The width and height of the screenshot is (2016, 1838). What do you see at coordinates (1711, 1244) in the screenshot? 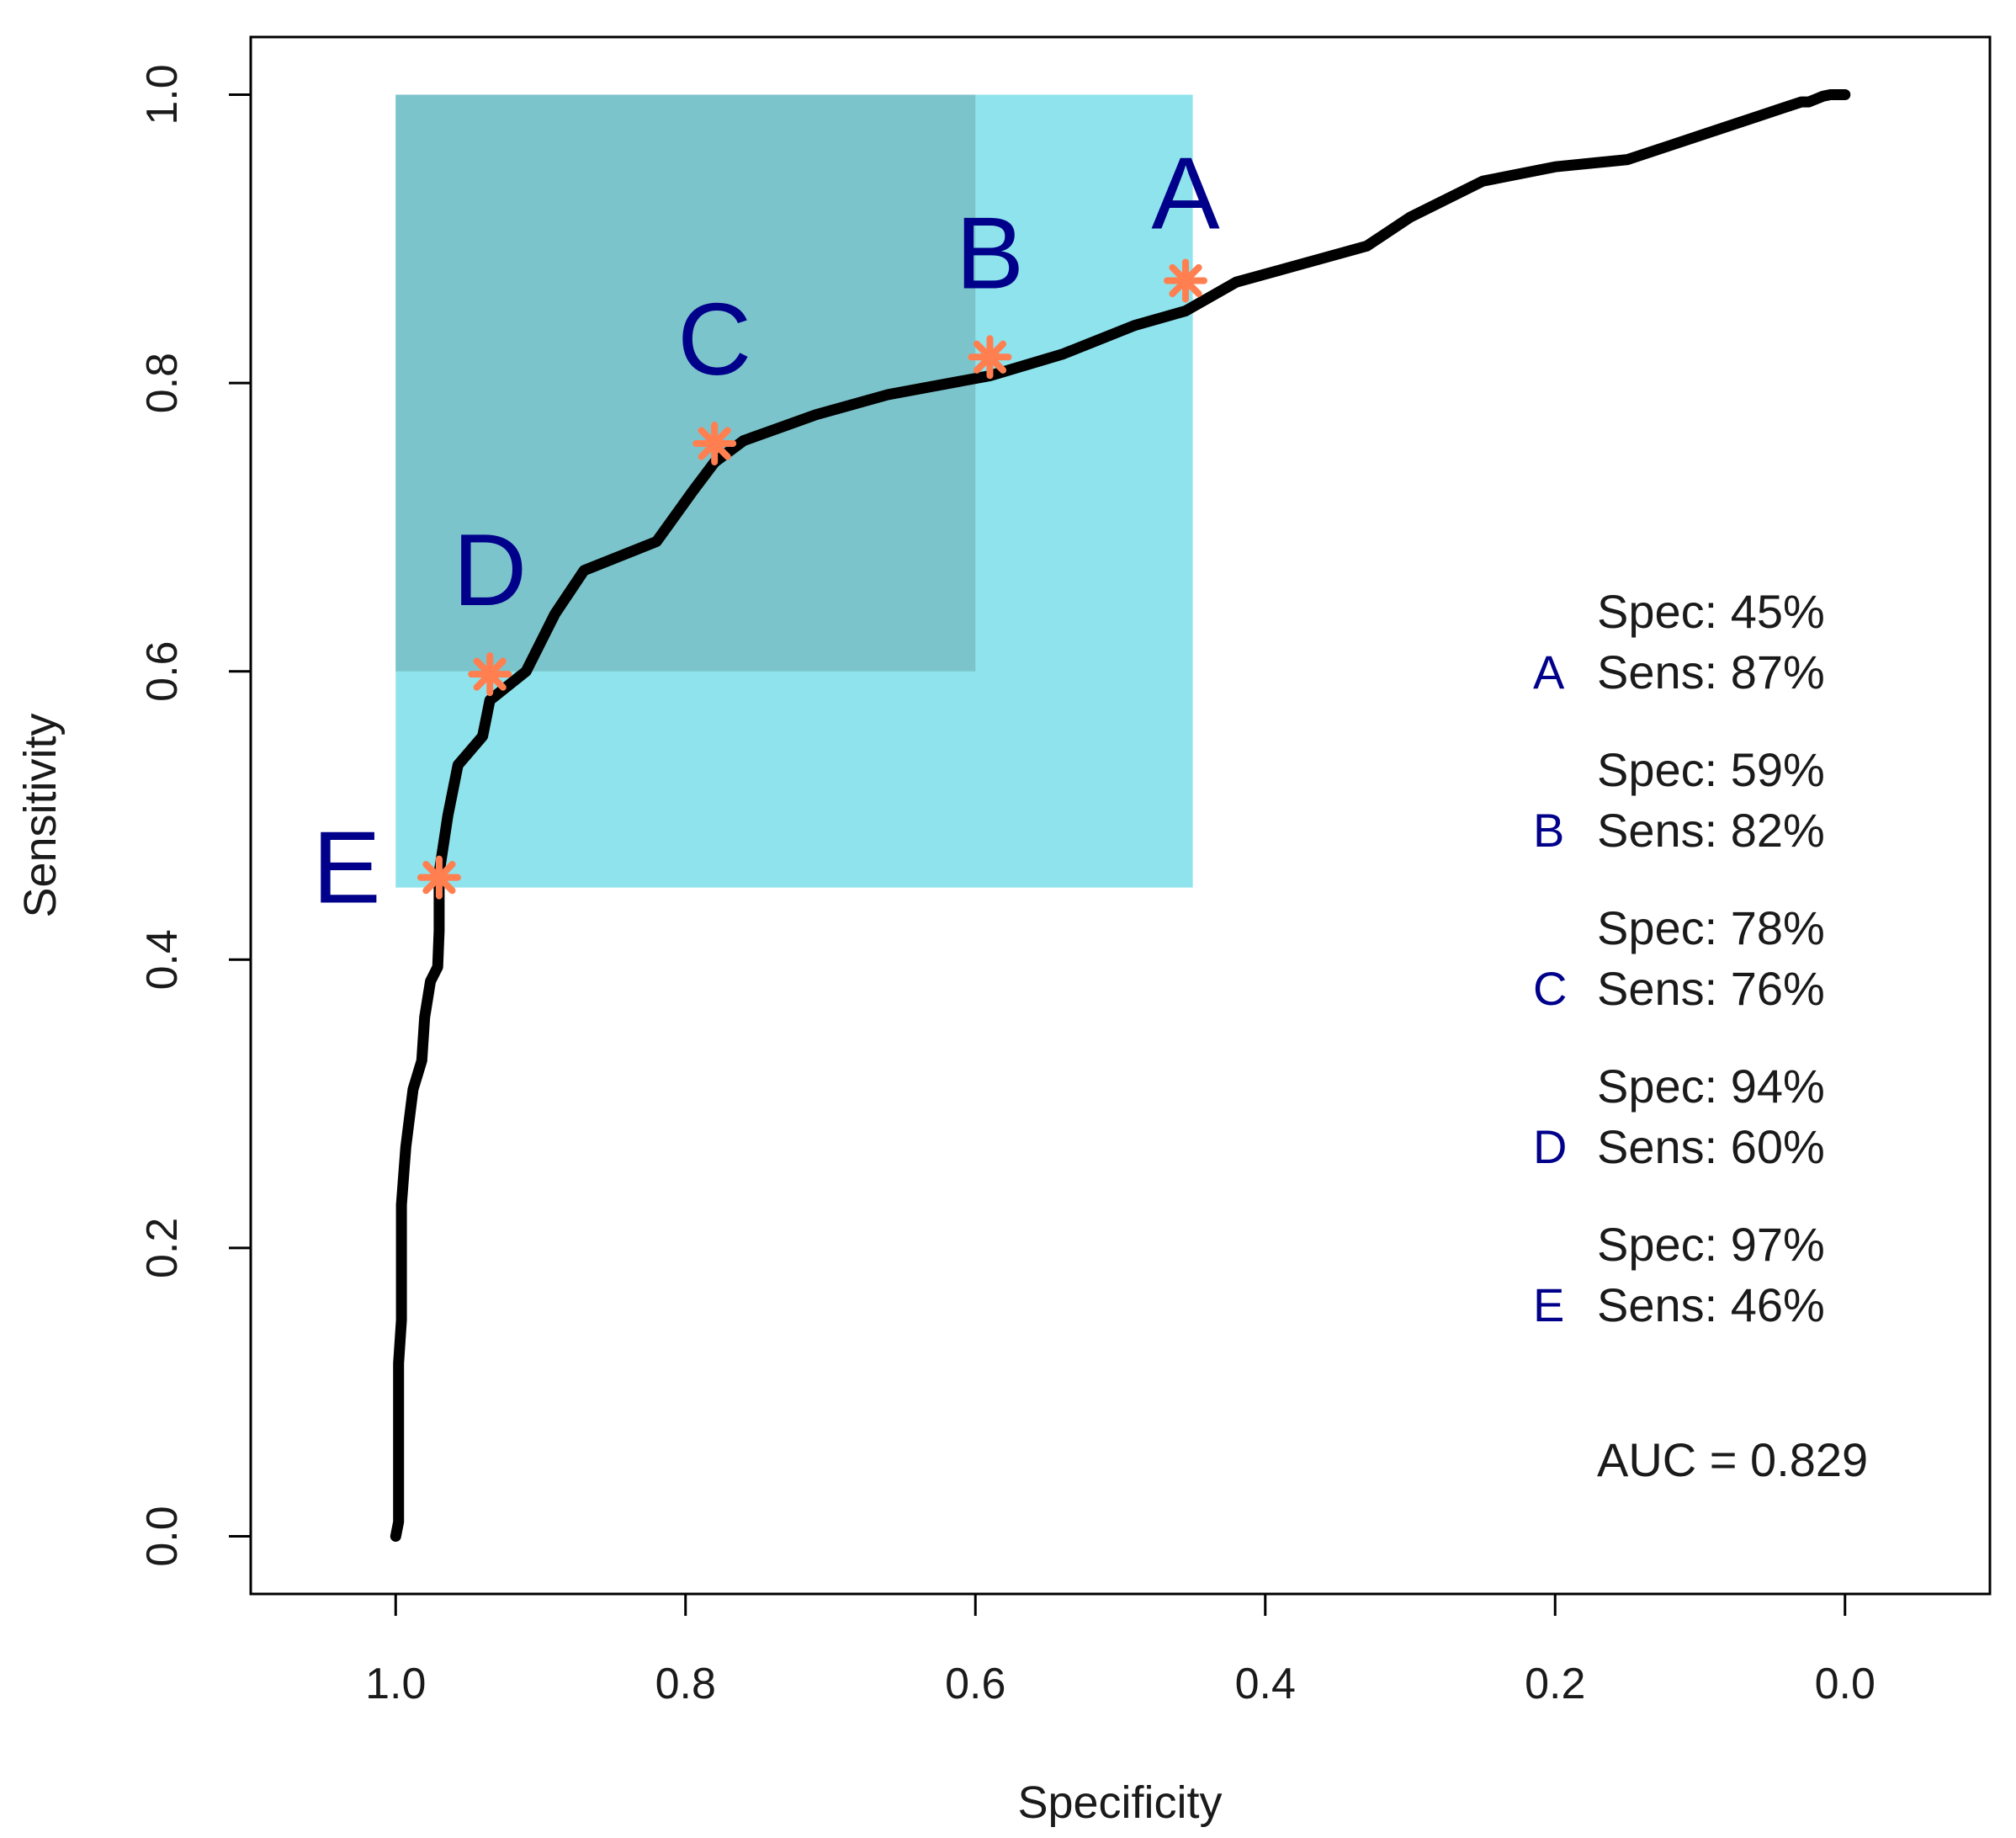
I see `legend-spec: Spec: 97%` at bounding box center [1711, 1244].